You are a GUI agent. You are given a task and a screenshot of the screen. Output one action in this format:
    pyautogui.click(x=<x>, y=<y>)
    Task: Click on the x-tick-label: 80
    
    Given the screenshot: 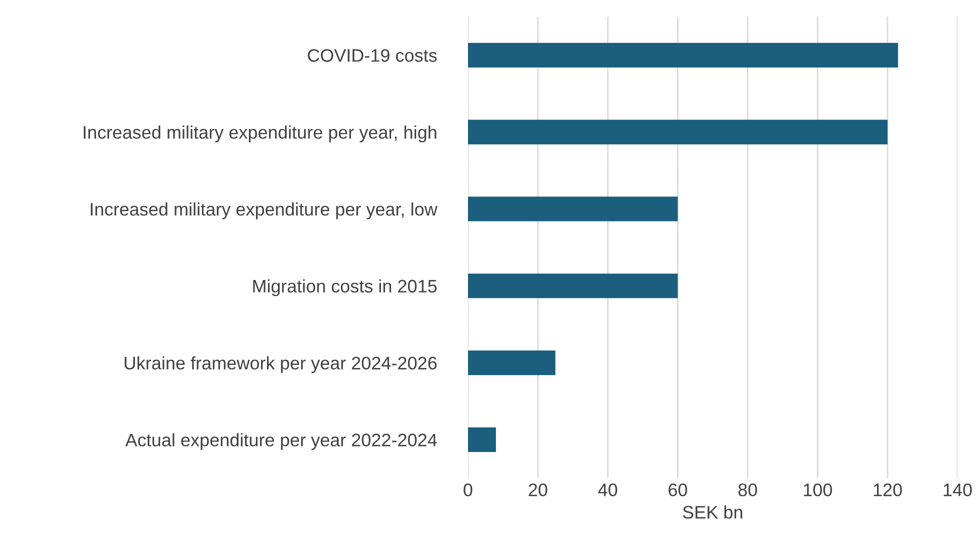 What is the action you would take?
    pyautogui.click(x=748, y=490)
    